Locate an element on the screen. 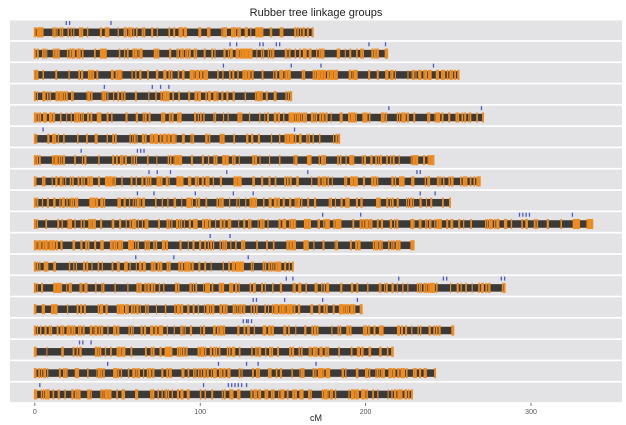 Image resolution: width=626 pixels, height=425 pixels. x-tick-label: 100 is located at coordinates (200, 412).